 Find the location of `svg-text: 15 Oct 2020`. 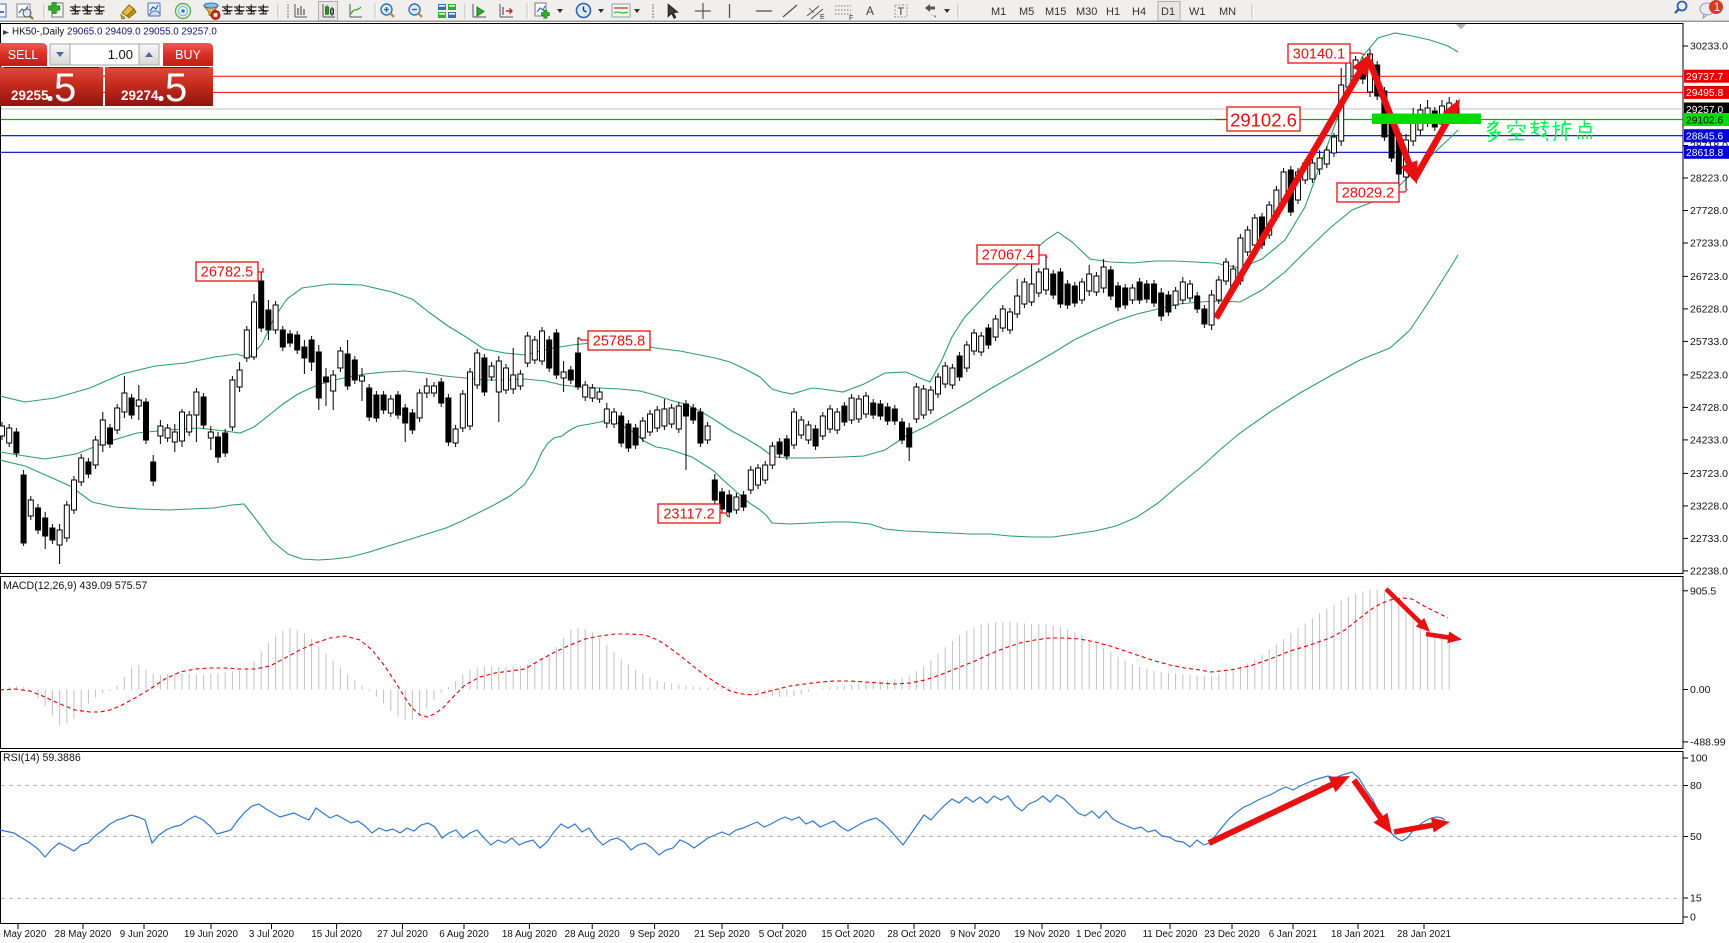

svg-text: 15 Oct 2020 is located at coordinates (848, 934).